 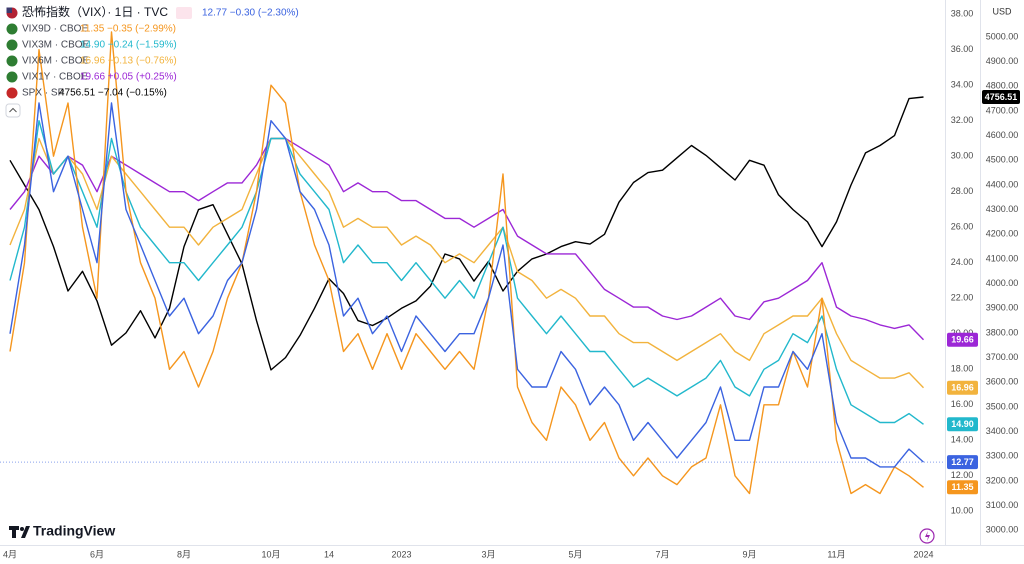 I want to click on x-tick-label: 3月, so click(x=488, y=554).